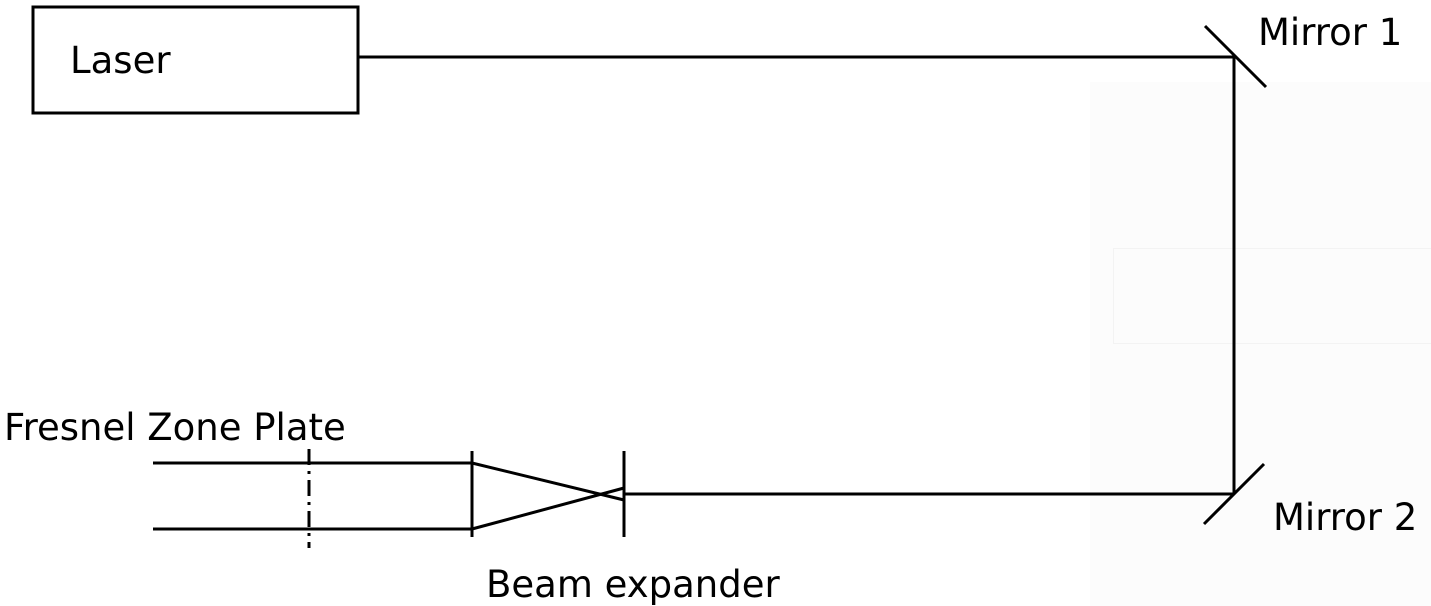 This screenshot has width=1431, height=606. What do you see at coordinates (1330, 32) in the screenshot?
I see `mirror1-label: Mirror 1` at bounding box center [1330, 32].